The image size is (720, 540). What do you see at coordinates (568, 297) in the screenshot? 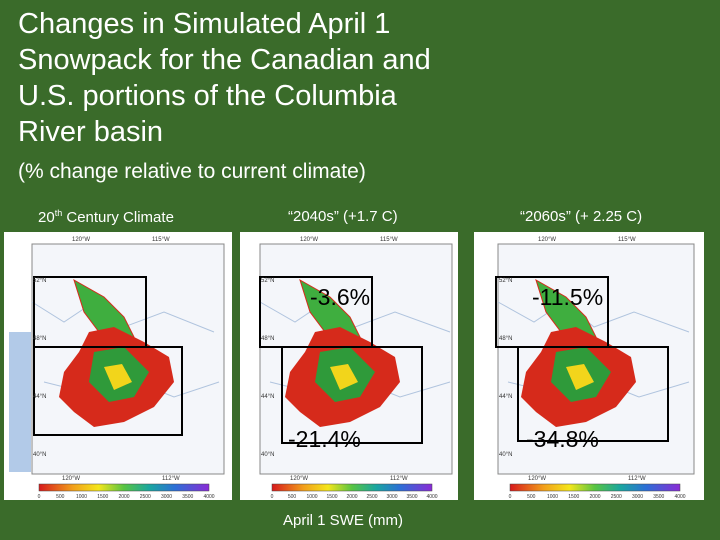
I see `pct-canada-2060s: -11.5%` at bounding box center [568, 297].